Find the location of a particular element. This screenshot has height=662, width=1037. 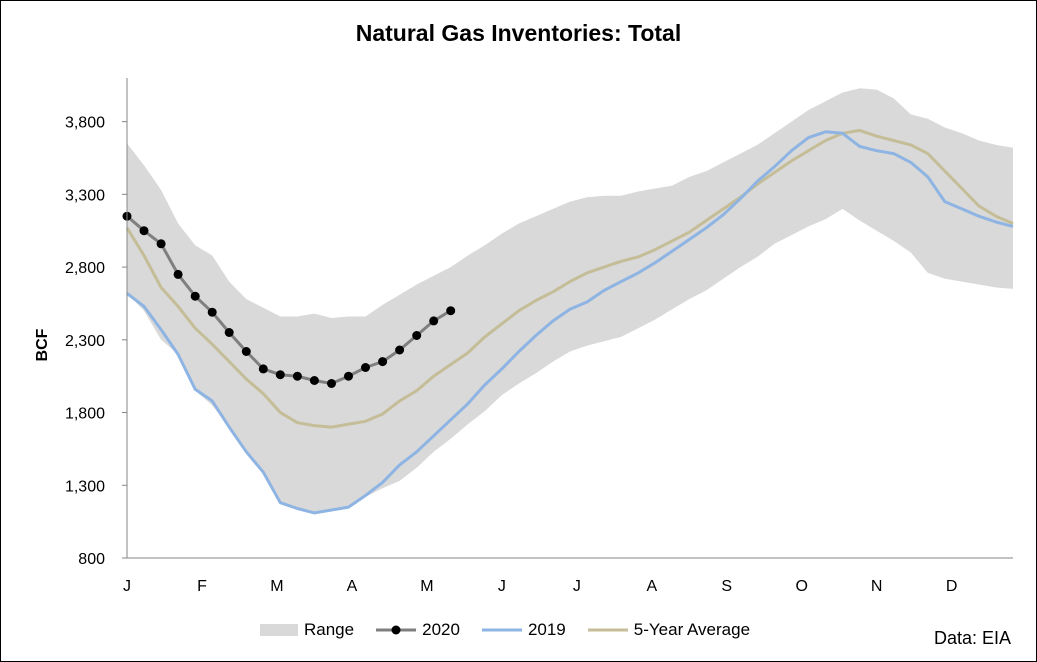

y-axis-title: BCF is located at coordinates (42, 344).